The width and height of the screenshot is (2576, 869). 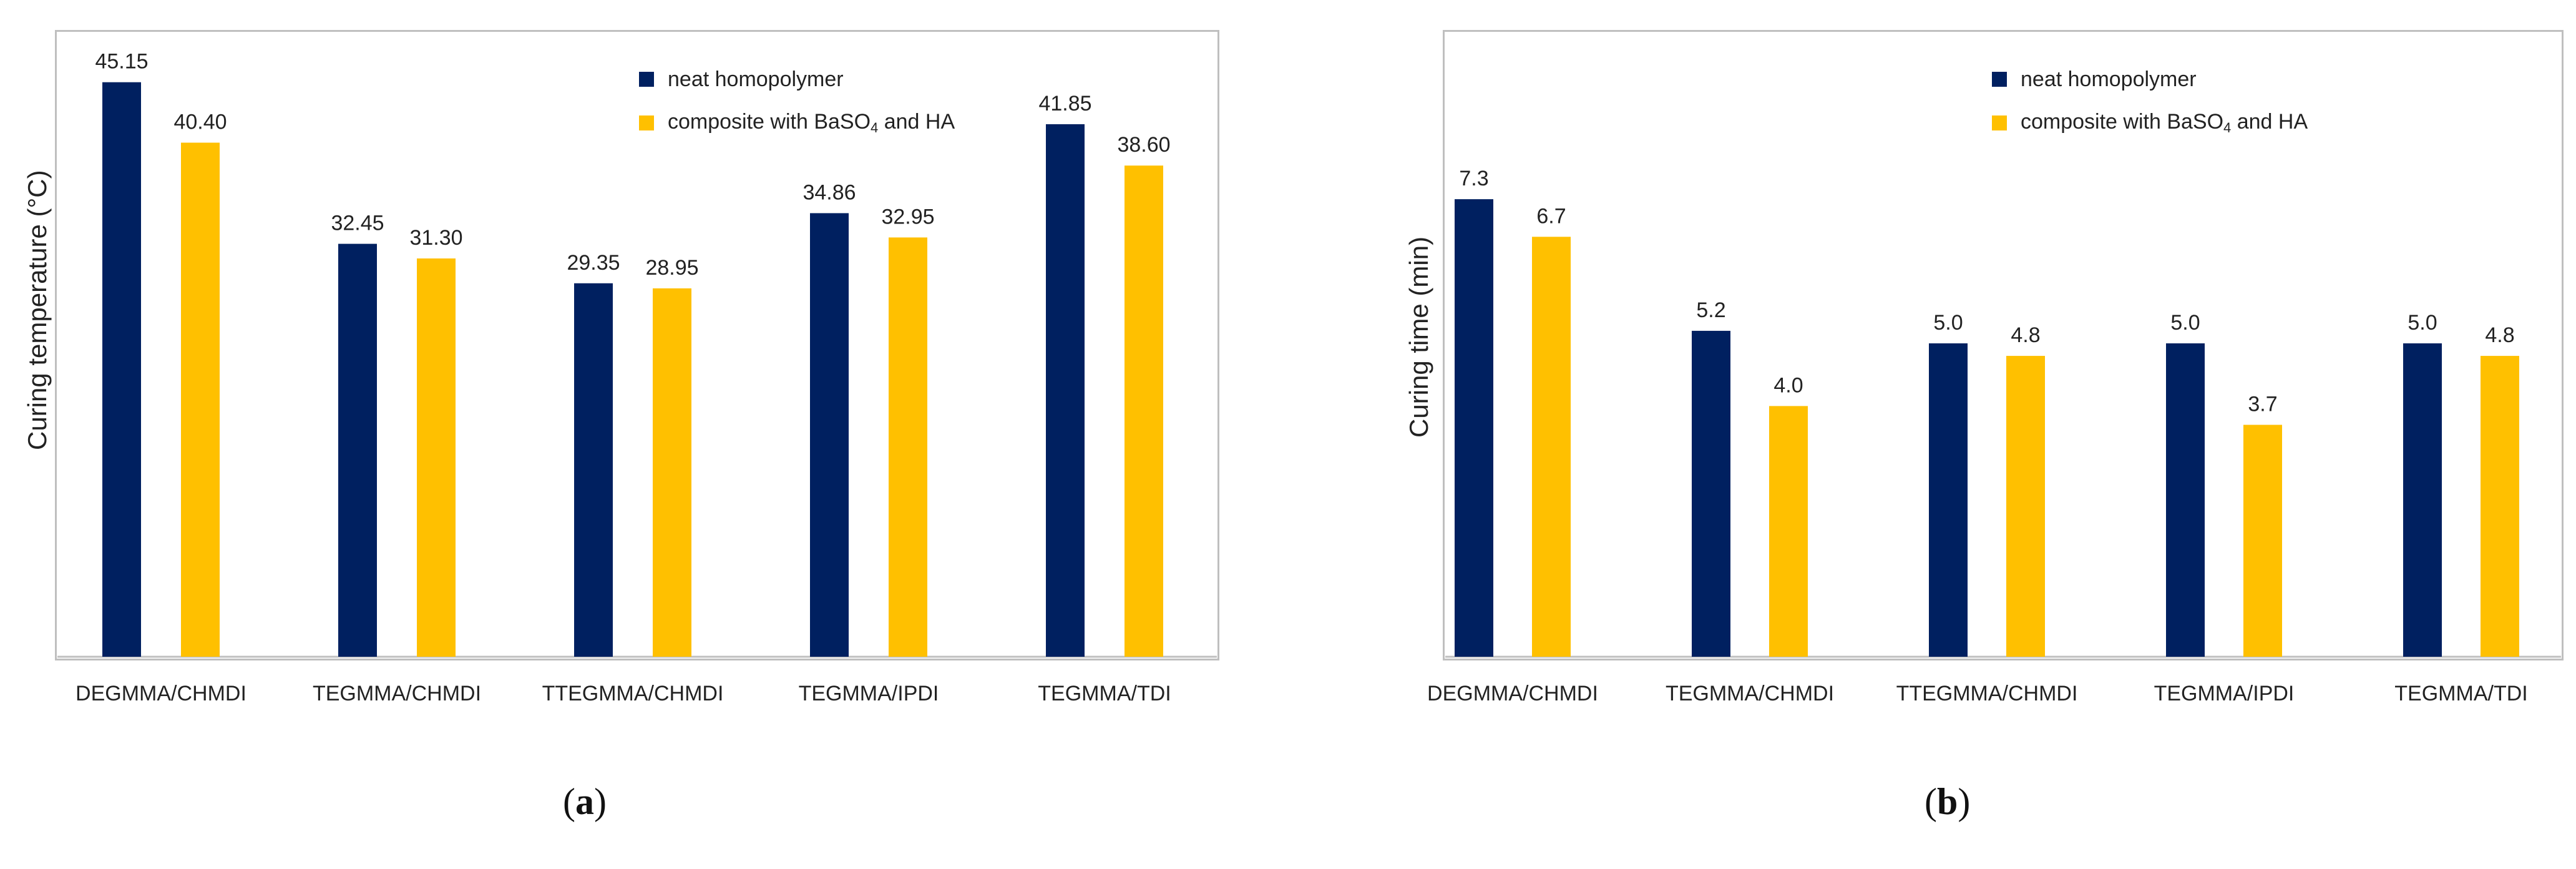 I want to click on data-label-neat-0: 45.15, so click(x=121, y=62).